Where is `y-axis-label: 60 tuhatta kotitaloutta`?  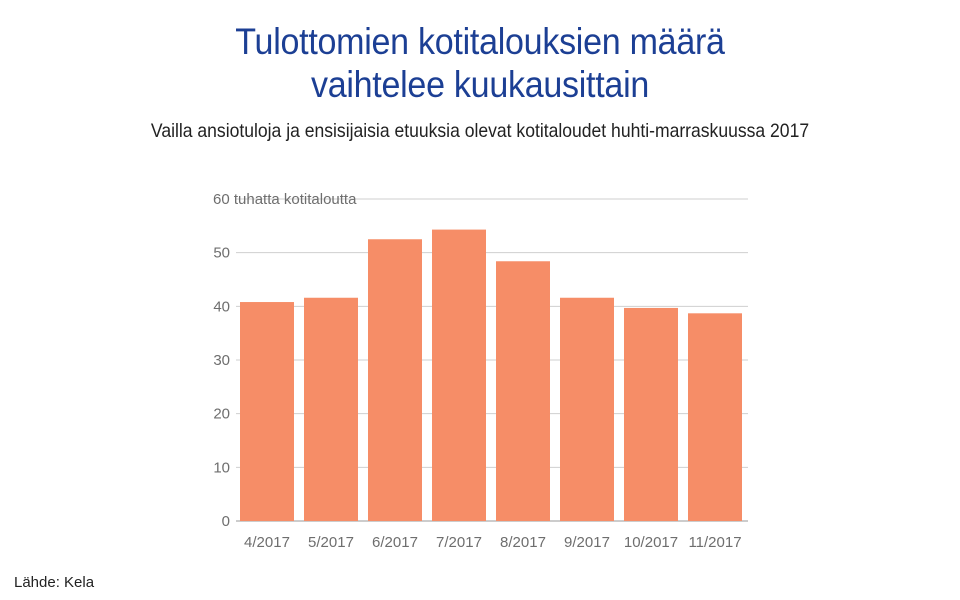 y-axis-label: 60 tuhatta kotitaloutta is located at coordinates (285, 199).